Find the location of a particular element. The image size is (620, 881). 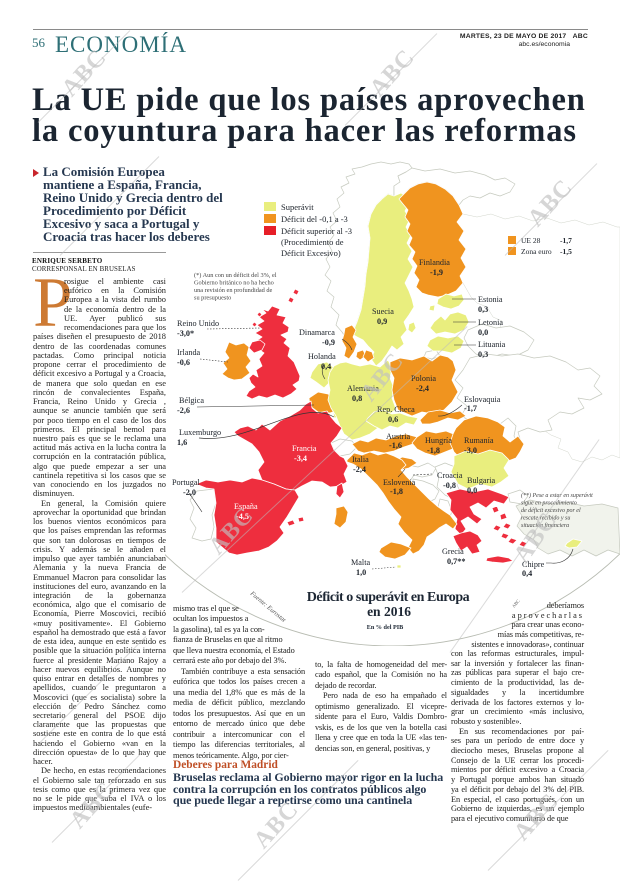

svg-text: En % del PIB is located at coordinates (385, 627).